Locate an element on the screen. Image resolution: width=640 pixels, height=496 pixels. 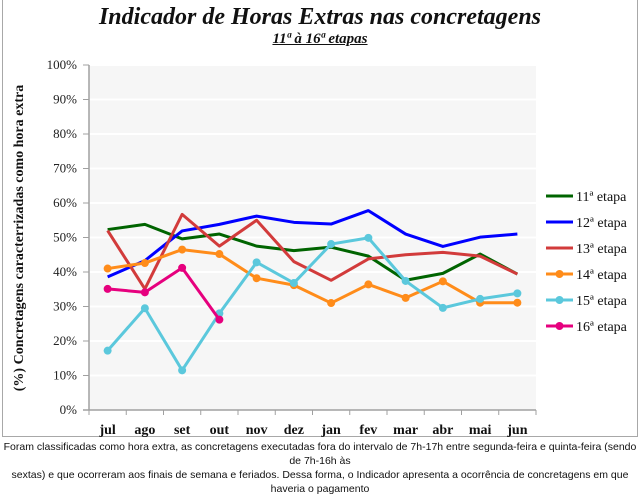
x-tick-label: mar is located at coordinates (405, 430).